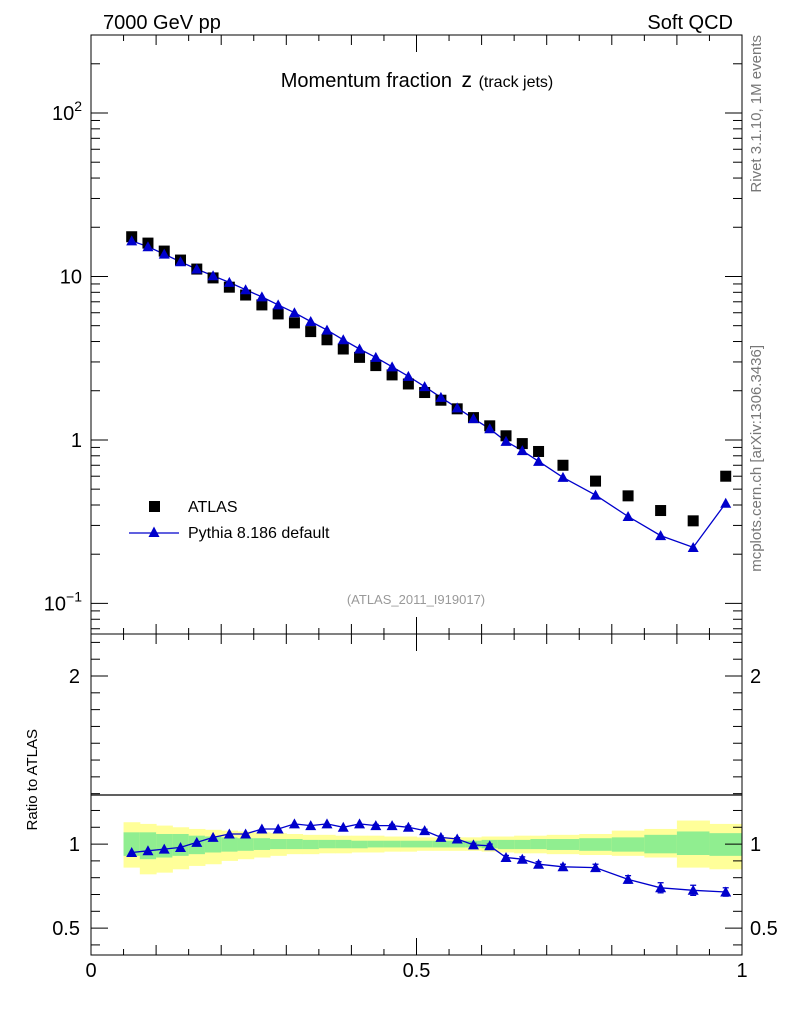 The image size is (786, 1024). I want to click on main-title-var: z, so click(467, 80).